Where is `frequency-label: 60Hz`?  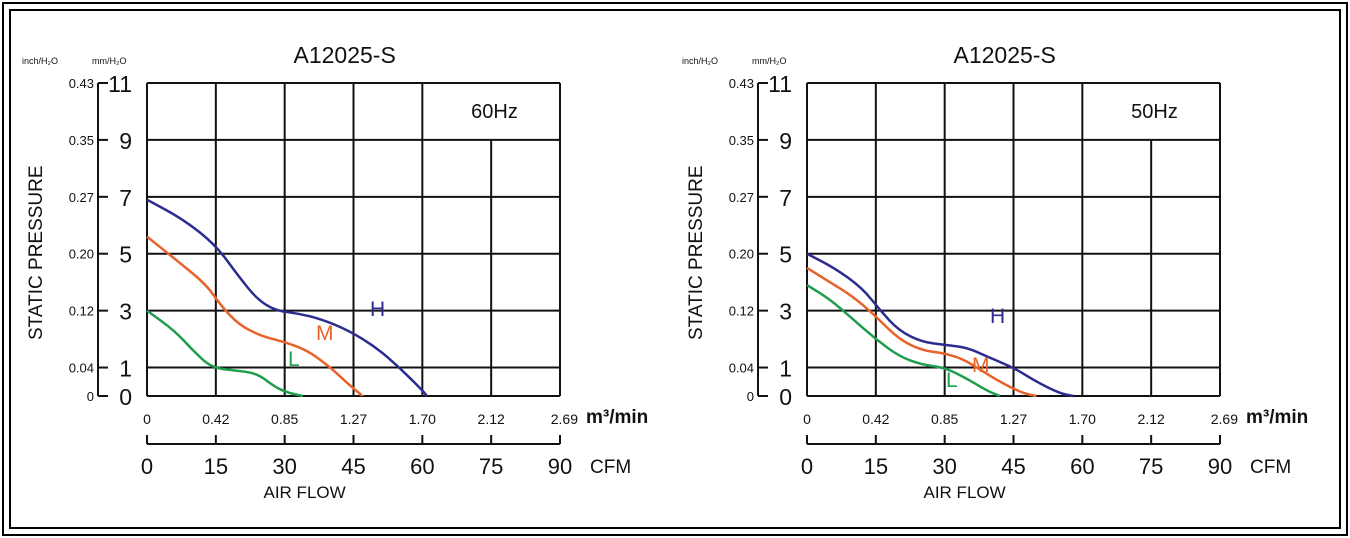
frequency-label: 60Hz is located at coordinates (494, 112).